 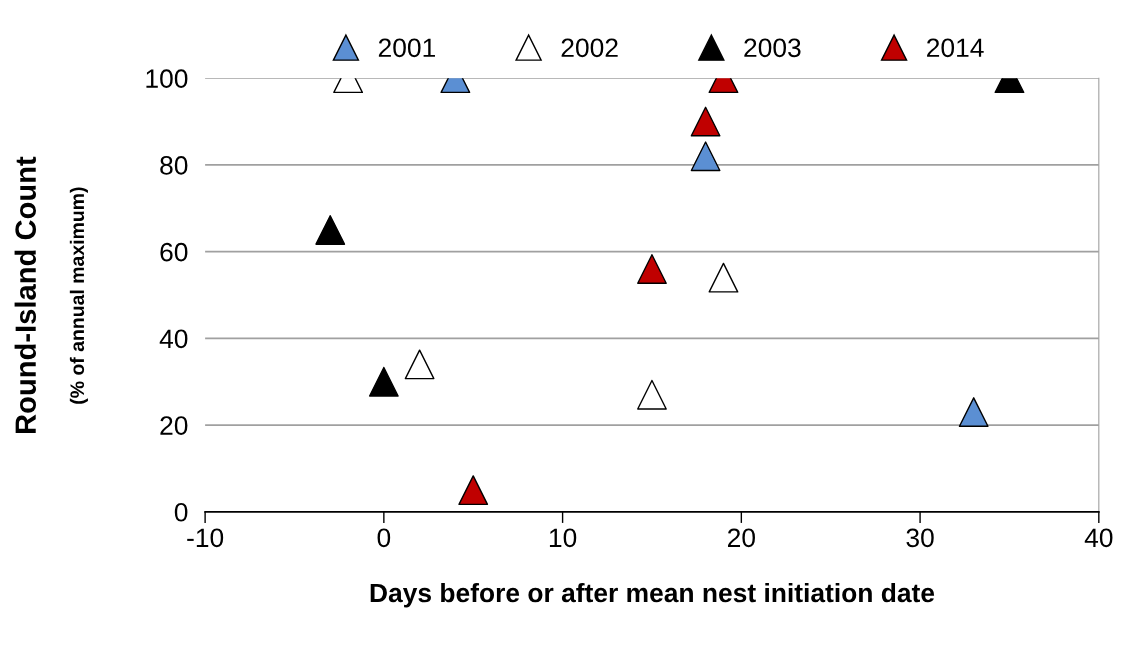 I want to click on x-tick-label: 20, so click(x=741, y=538).